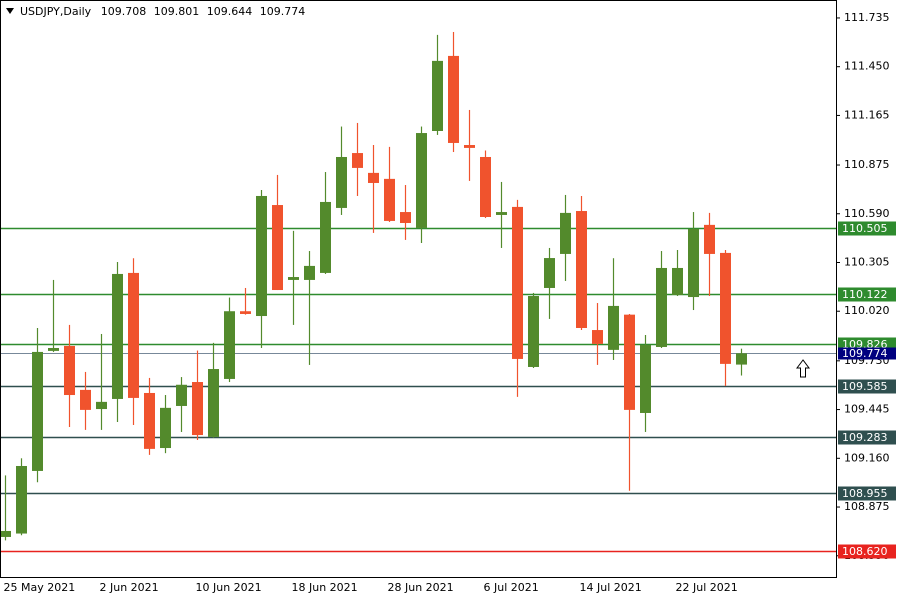 The width and height of the screenshot is (900, 600). Describe the element at coordinates (10, 11) in the screenshot. I see `menu-triangle` at that location.